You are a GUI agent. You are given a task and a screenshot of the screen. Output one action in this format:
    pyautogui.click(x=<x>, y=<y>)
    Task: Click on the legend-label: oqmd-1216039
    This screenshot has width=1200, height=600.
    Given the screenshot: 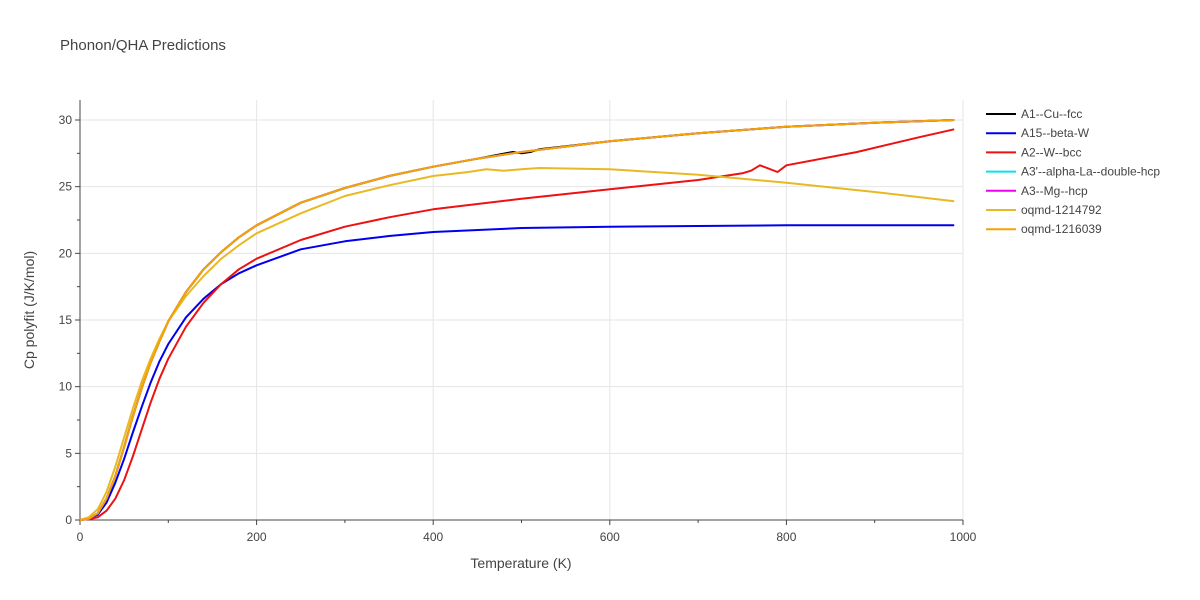 What is the action you would take?
    pyautogui.click(x=1061, y=229)
    